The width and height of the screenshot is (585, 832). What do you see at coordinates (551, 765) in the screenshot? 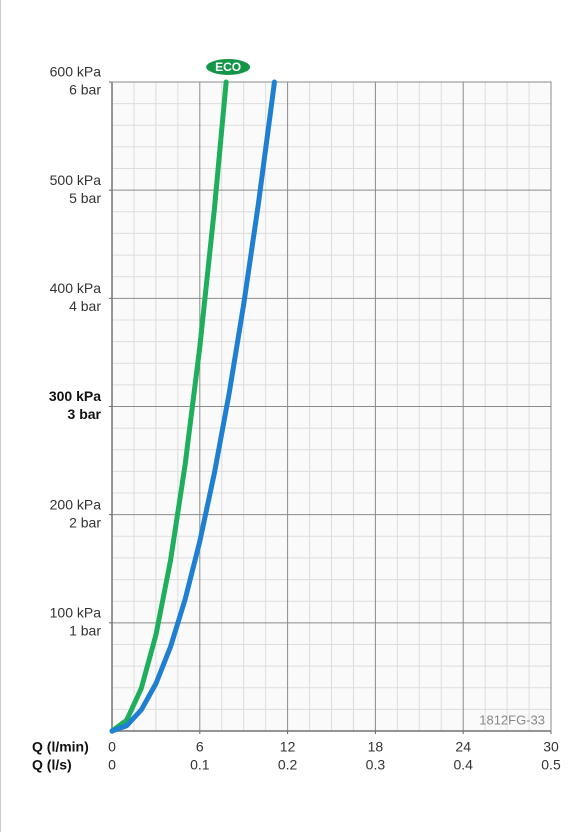
I see `x2-tick-label: 0.5` at bounding box center [551, 765].